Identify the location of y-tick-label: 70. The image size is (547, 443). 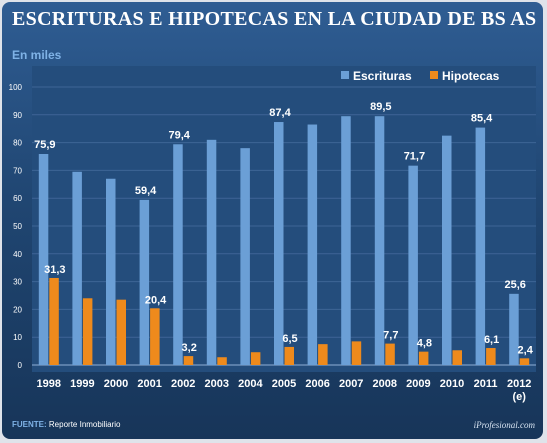
(17, 170).